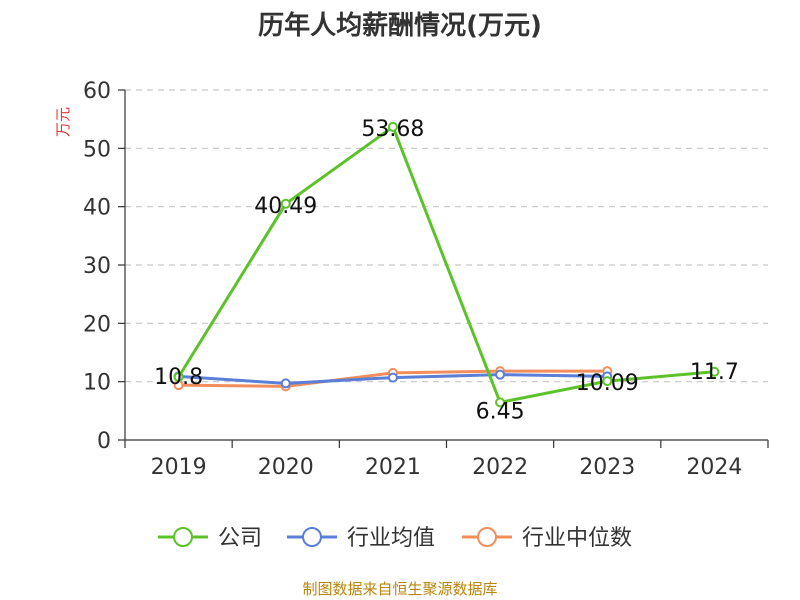  Describe the element at coordinates (97, 208) in the screenshot. I see `y-tick-label: 40` at that location.